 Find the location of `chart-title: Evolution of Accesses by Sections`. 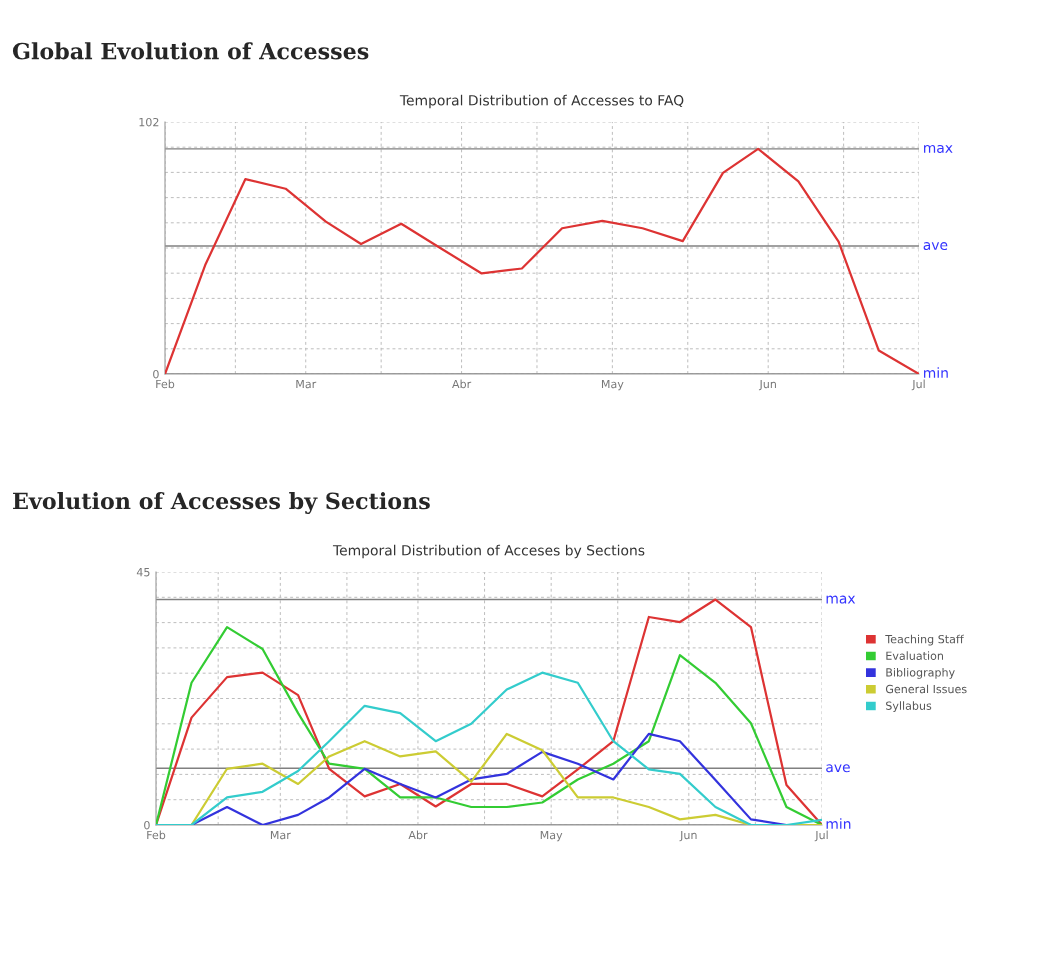

chart-title: Evolution of Accesses by Sections is located at coordinates (221, 503).